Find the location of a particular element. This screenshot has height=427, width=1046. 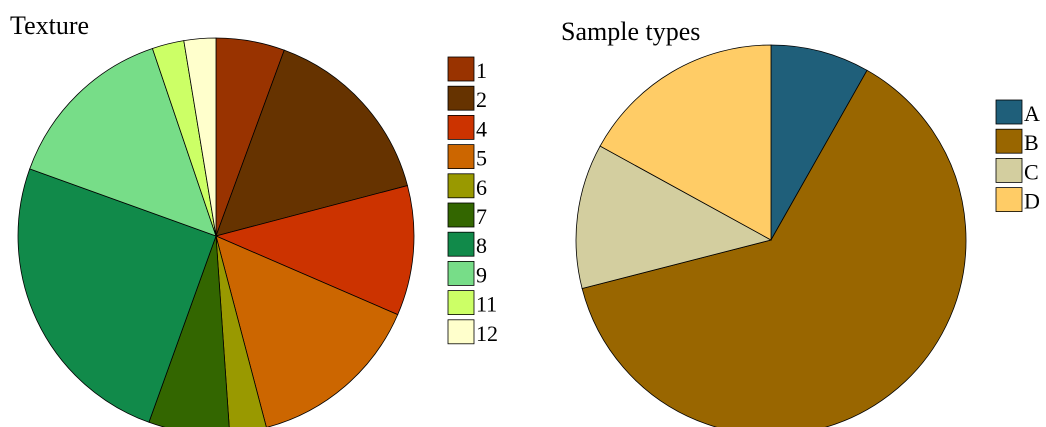

sample-types-legend-label-d: D is located at coordinates (1032, 201).